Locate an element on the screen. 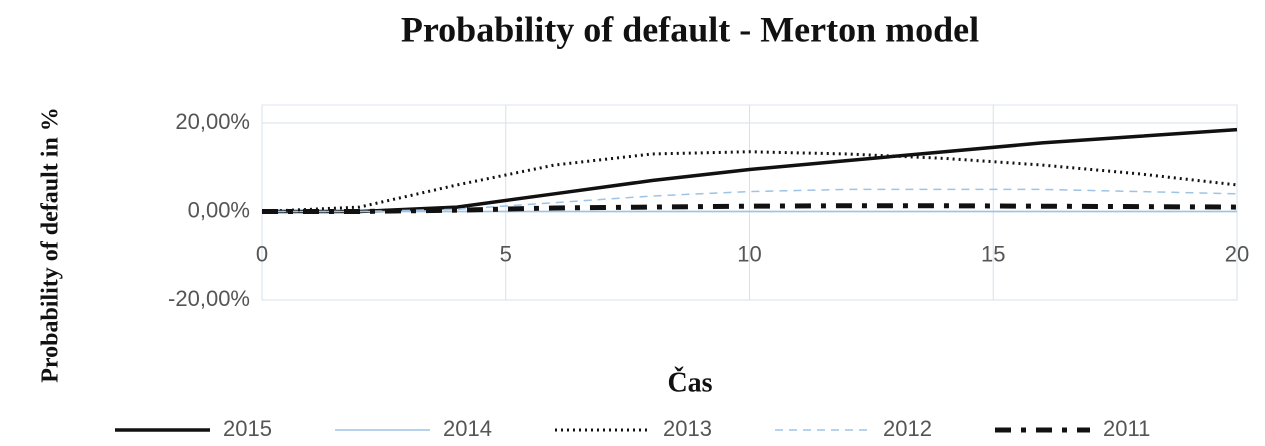 This screenshot has height=446, width=1265. y-tick-label: 20,00% is located at coordinates (212, 121).